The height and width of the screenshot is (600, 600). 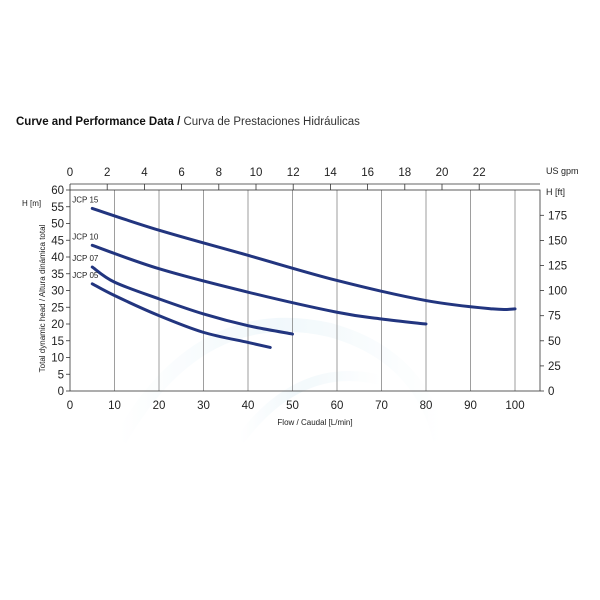 I want to click on right-tick-label: 125, so click(x=557, y=267).